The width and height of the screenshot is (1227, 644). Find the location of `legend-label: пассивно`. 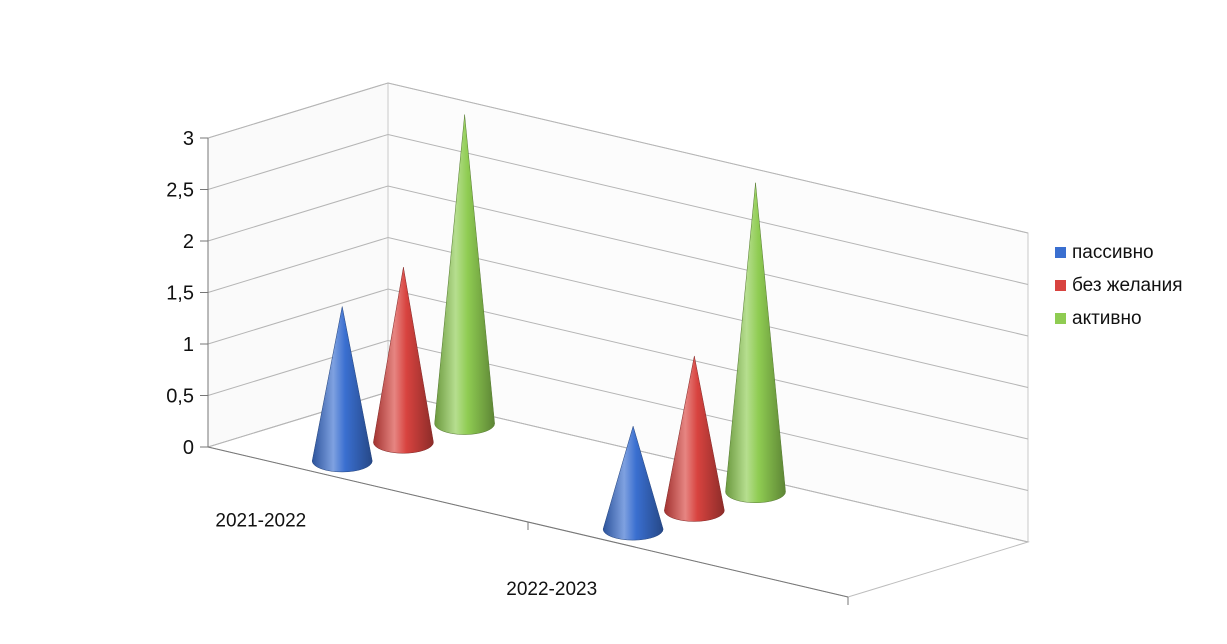

legend-label: пассивно is located at coordinates (1113, 252).